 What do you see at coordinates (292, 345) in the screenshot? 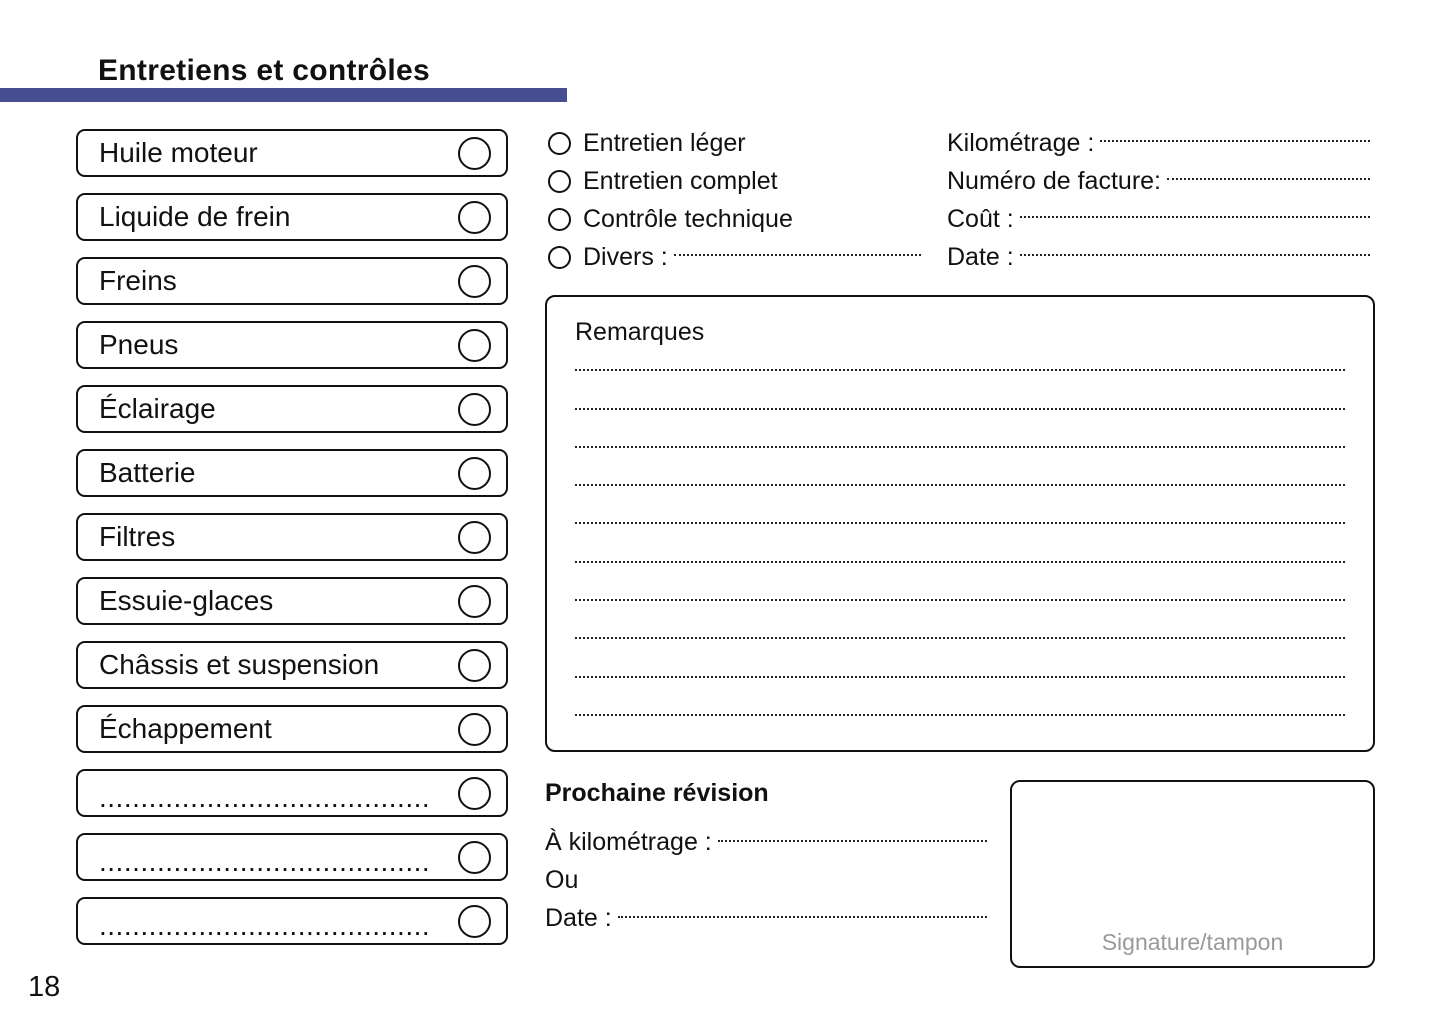
I see `checklist-row: Pneus` at bounding box center [292, 345].